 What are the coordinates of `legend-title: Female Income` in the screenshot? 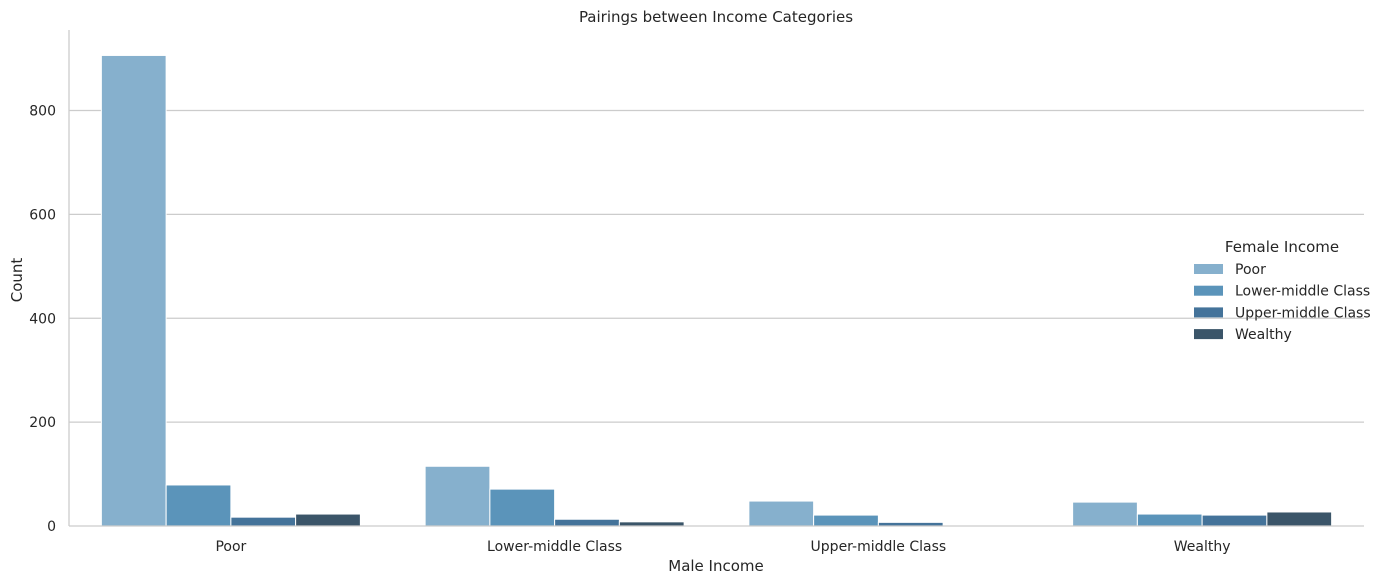 It's located at (1282, 247).